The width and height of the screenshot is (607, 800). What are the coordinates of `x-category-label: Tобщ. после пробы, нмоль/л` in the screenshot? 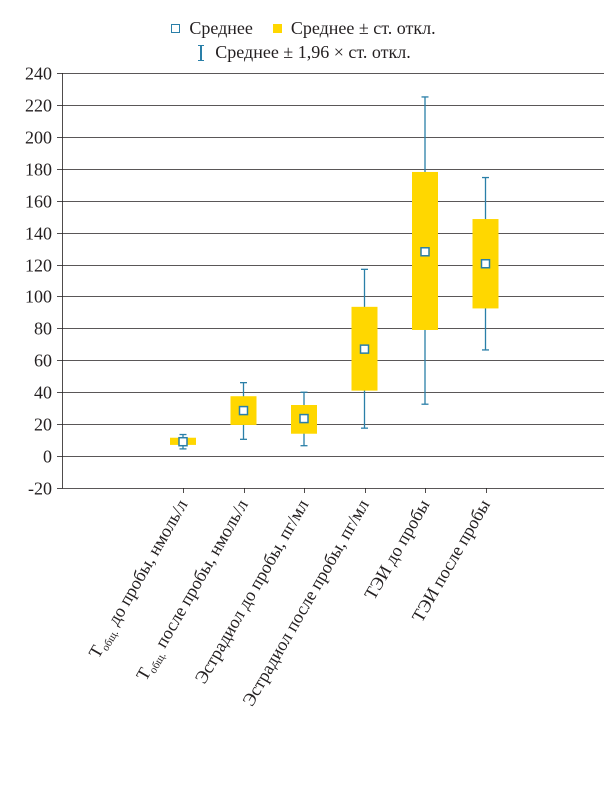 It's located at (193, 590).